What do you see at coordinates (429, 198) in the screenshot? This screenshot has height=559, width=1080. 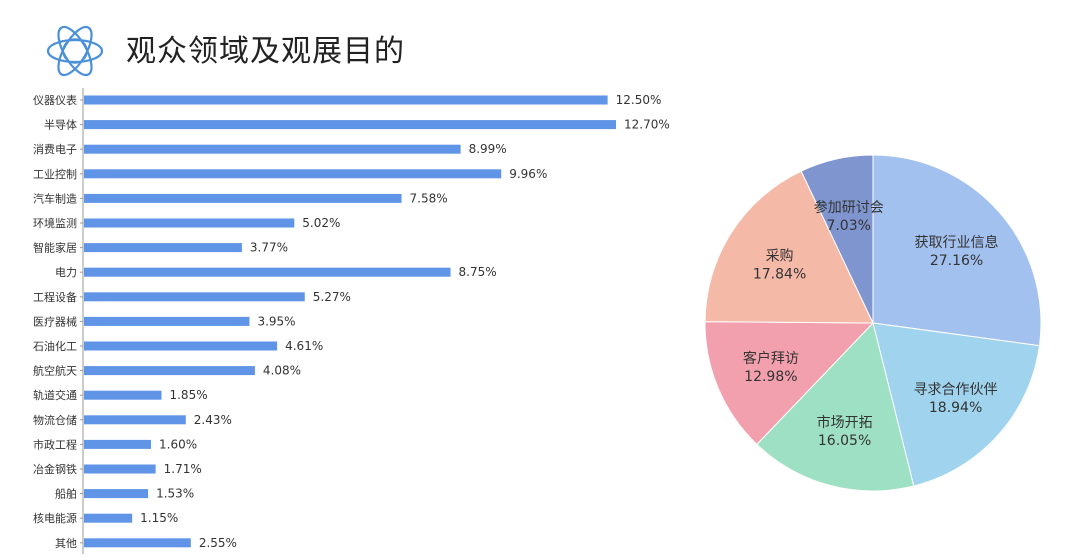 I see `value-label: 7.58%` at bounding box center [429, 198].